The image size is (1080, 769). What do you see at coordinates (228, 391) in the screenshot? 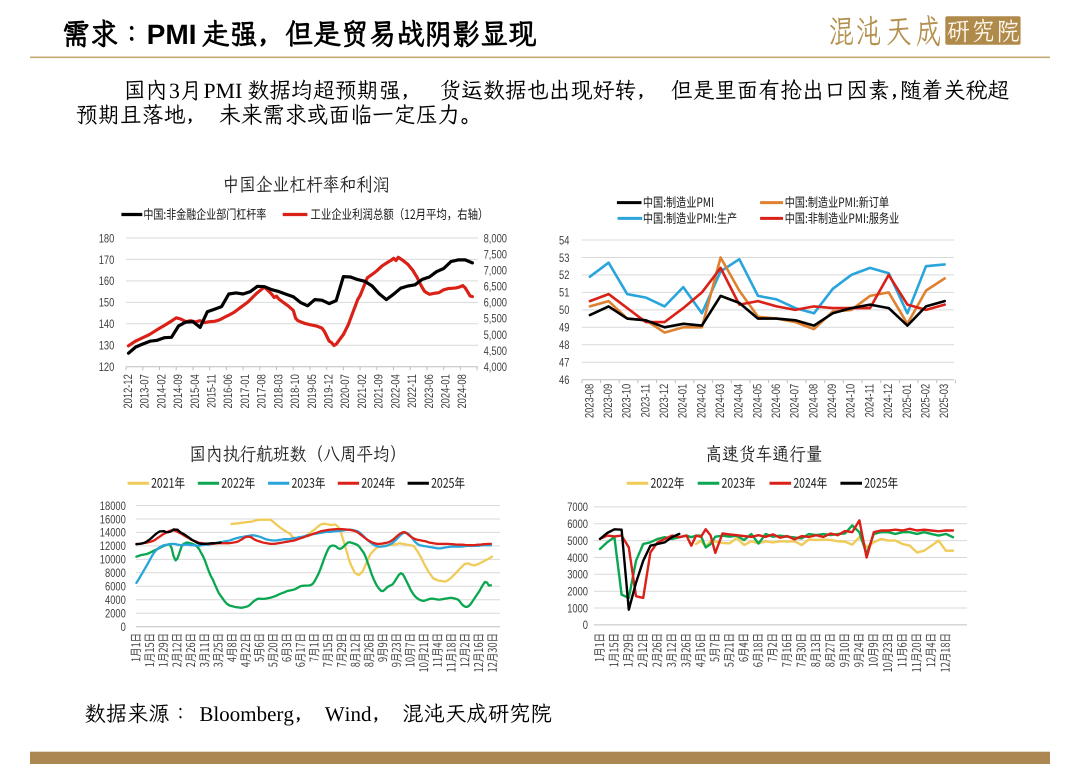
I see `svg-text: 2016-06` at bounding box center [228, 391].